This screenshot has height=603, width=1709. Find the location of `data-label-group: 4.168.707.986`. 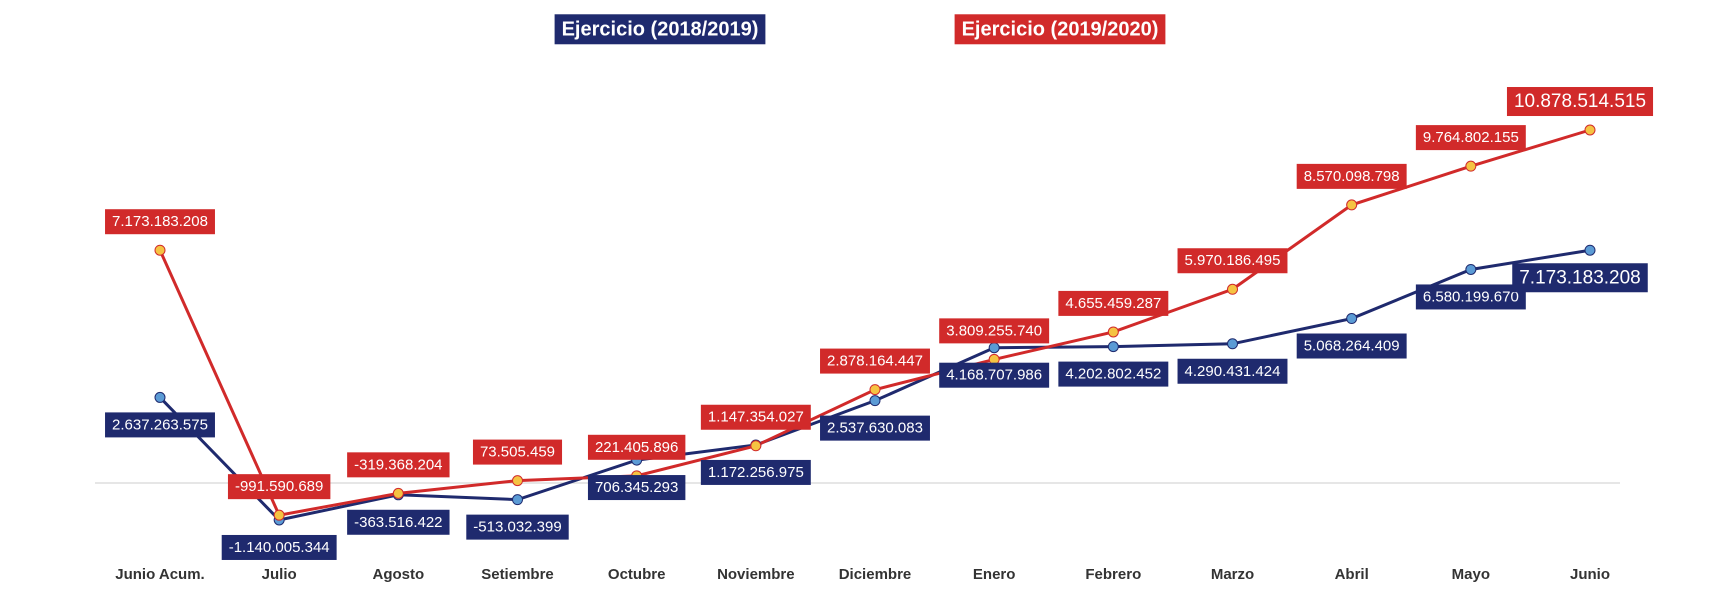

data-label-group: 4.168.707.986 is located at coordinates (994, 375).